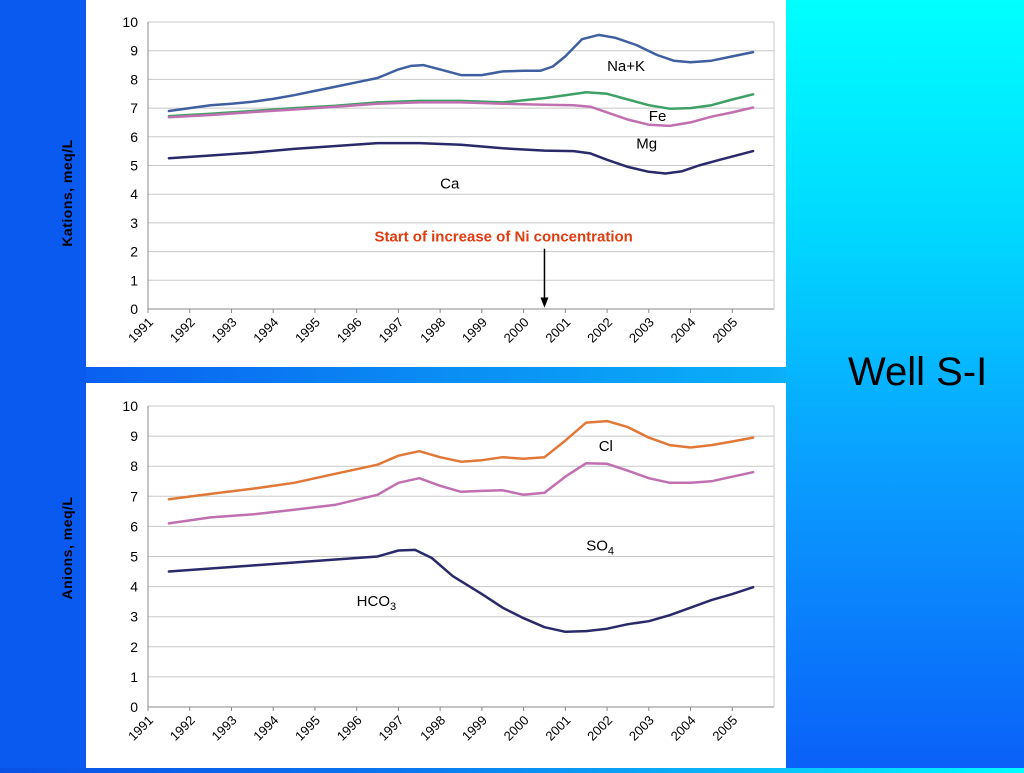  Describe the element at coordinates (134, 280) in the screenshot. I see `kations-y-tick-label: 1` at that location.